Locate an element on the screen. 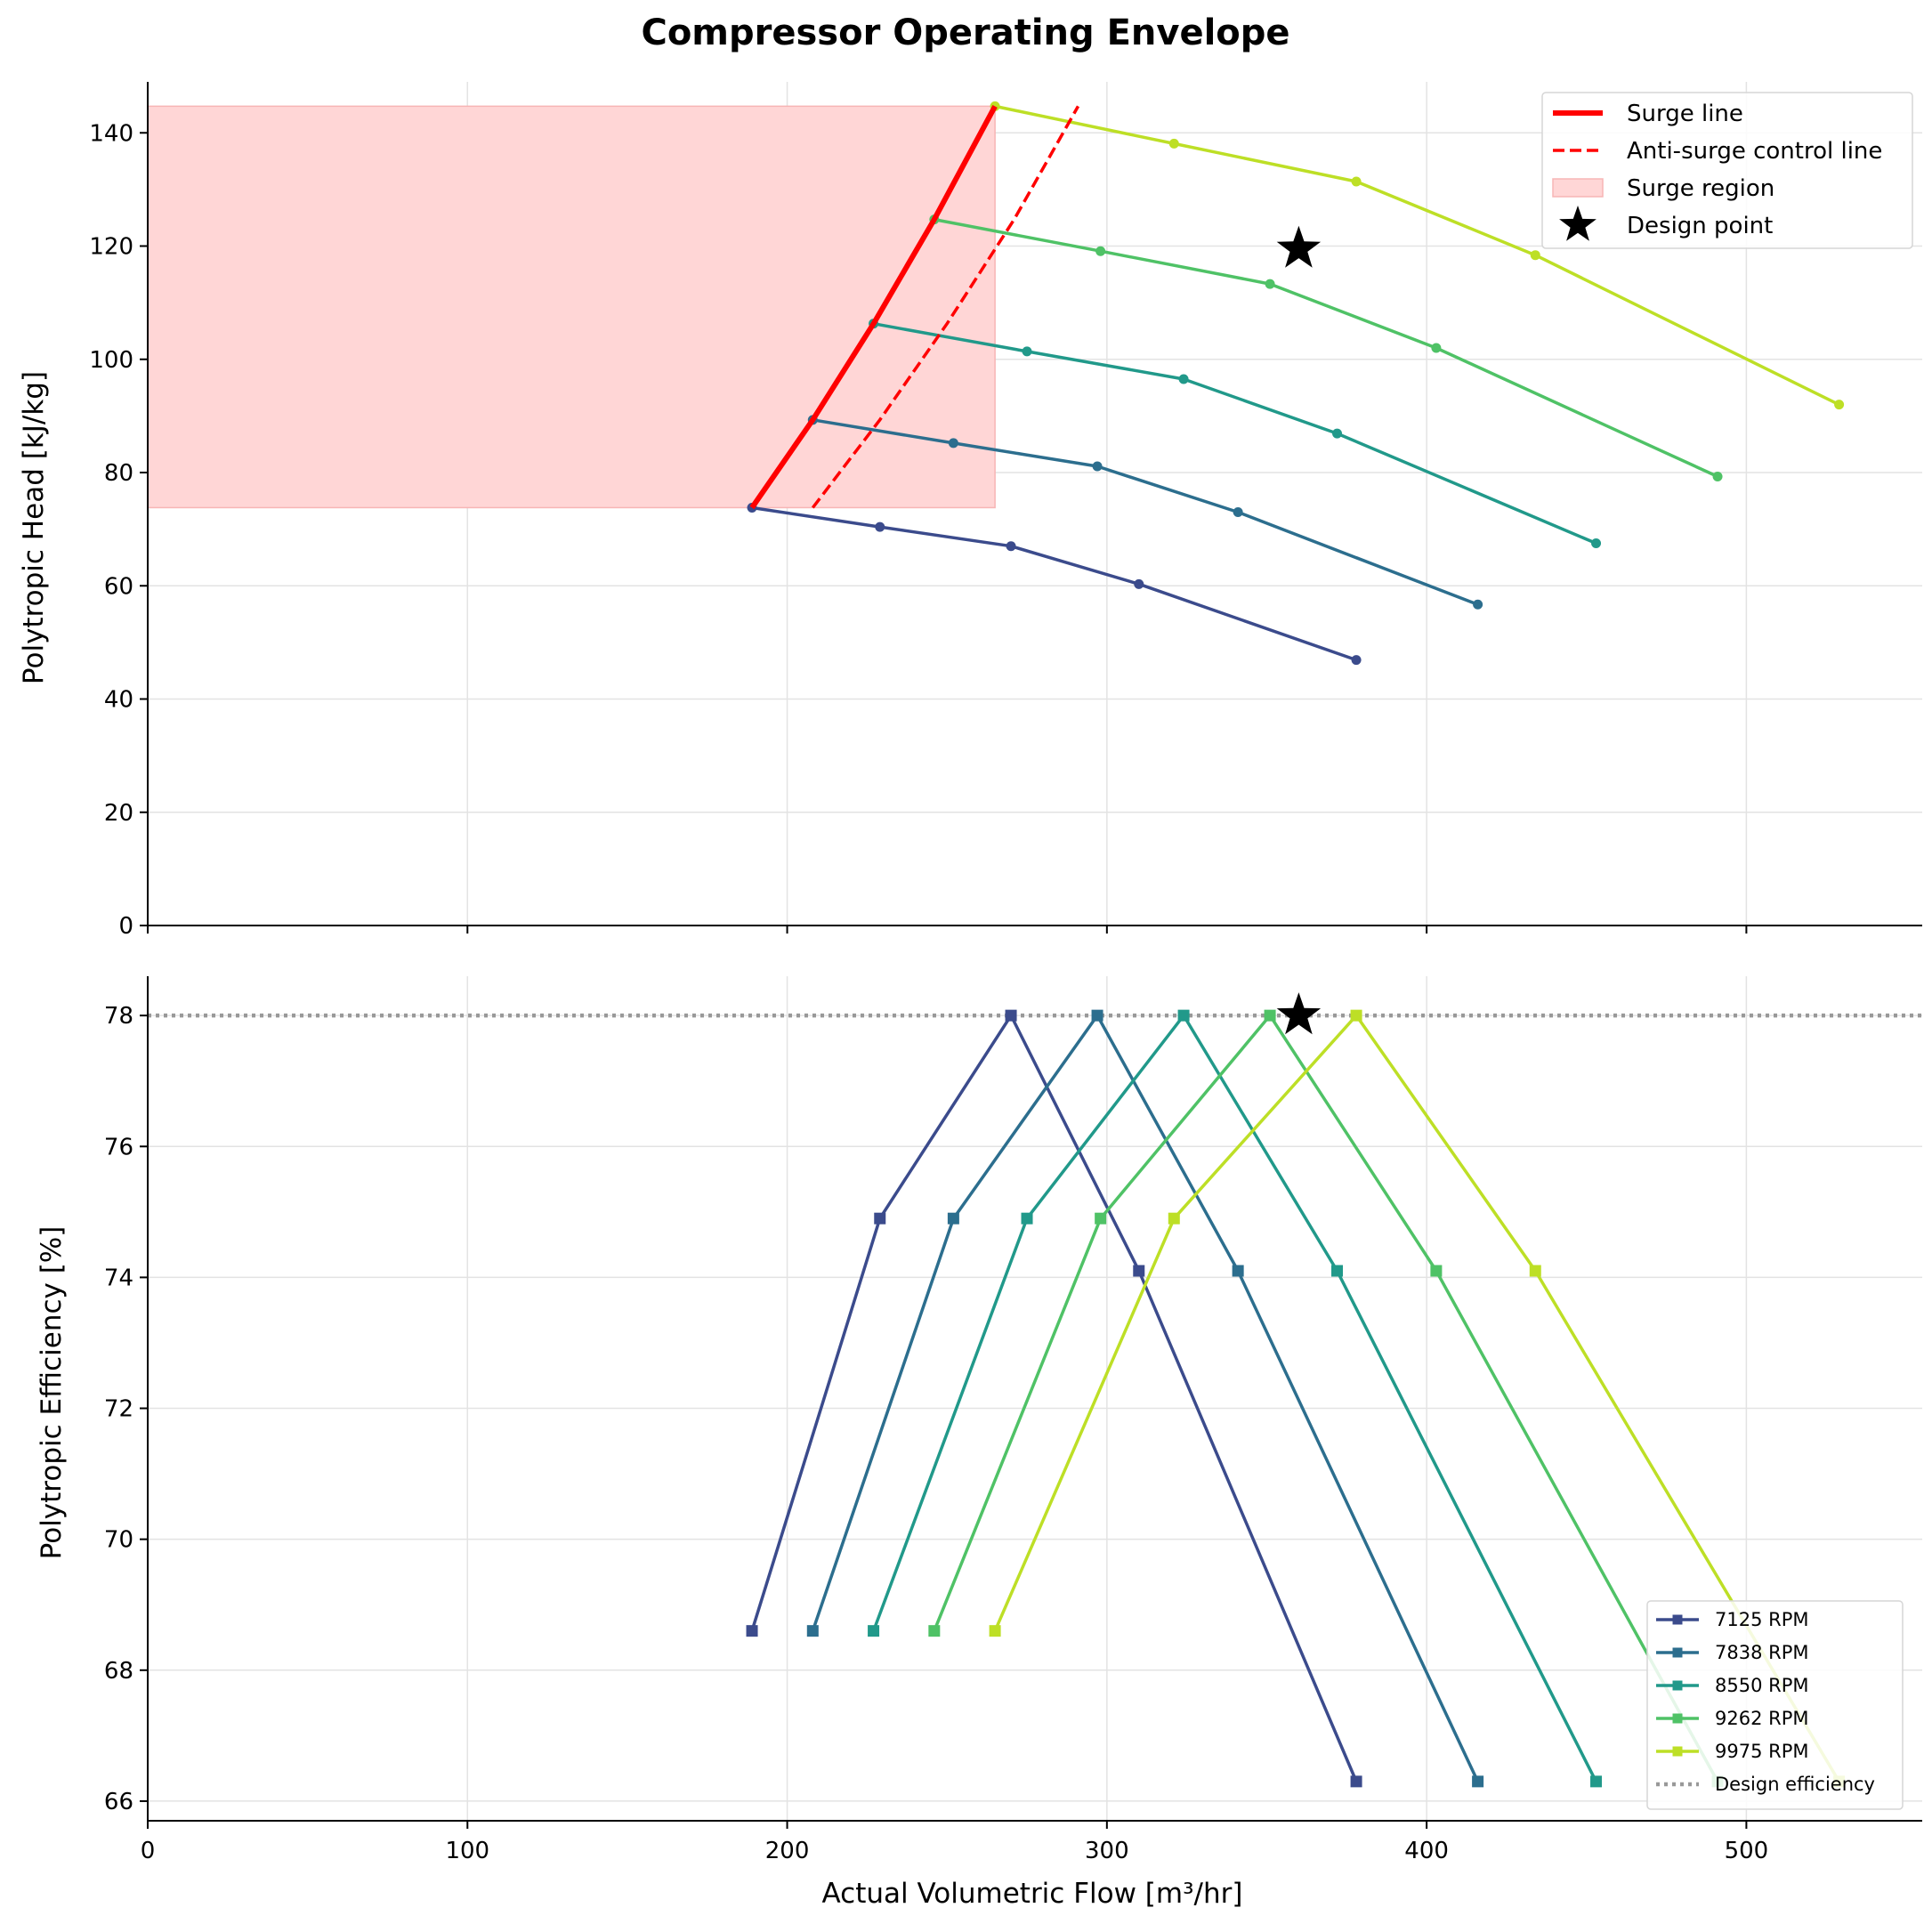  head-y-tick-label: 40 is located at coordinates (118, 700).